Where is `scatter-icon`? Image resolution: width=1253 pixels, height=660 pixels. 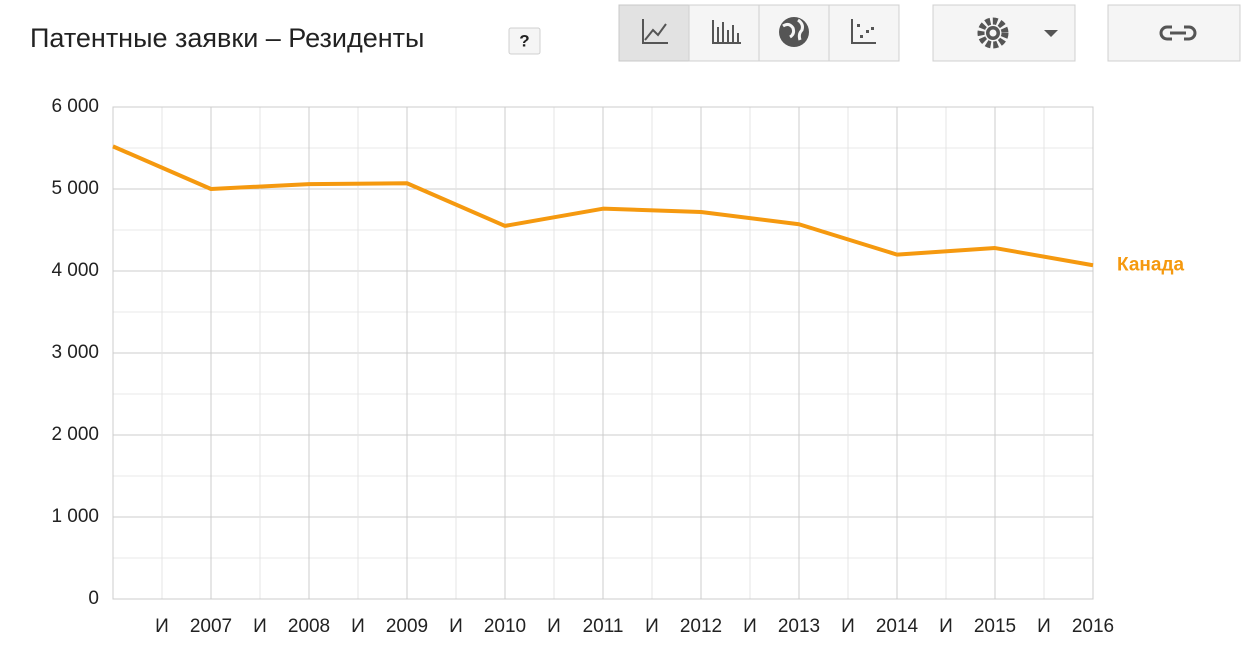 scatter-icon is located at coordinates (863, 31).